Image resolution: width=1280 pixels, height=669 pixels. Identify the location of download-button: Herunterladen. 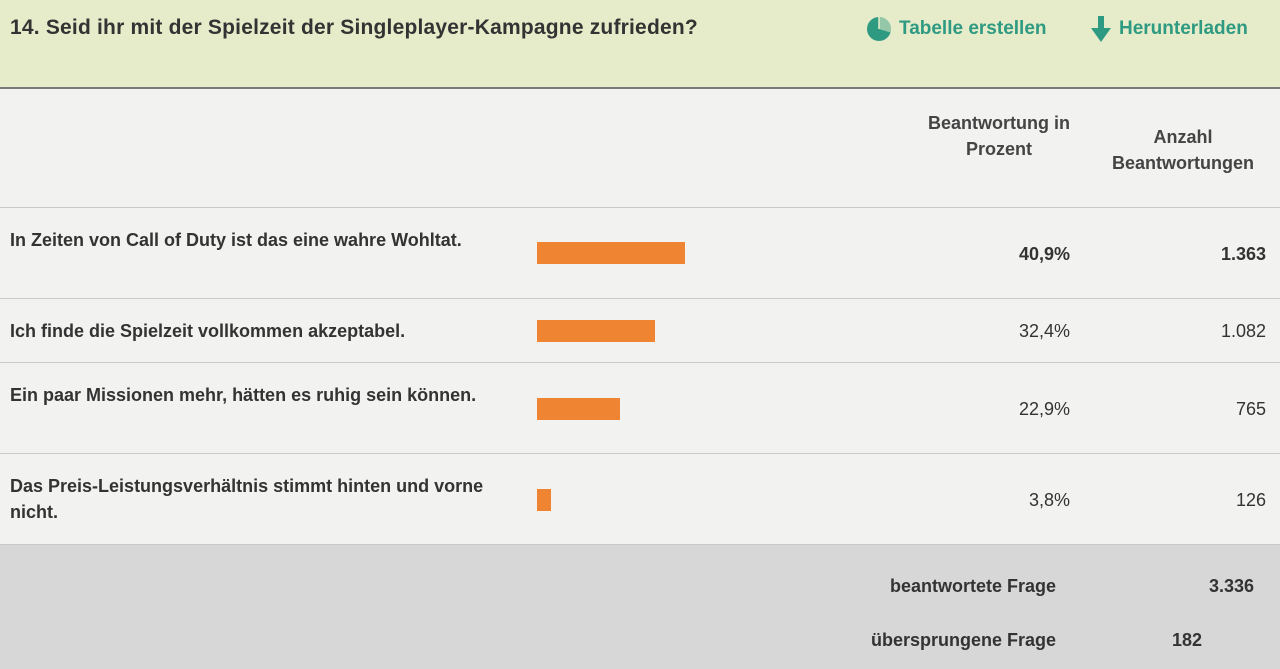
(1169, 29).